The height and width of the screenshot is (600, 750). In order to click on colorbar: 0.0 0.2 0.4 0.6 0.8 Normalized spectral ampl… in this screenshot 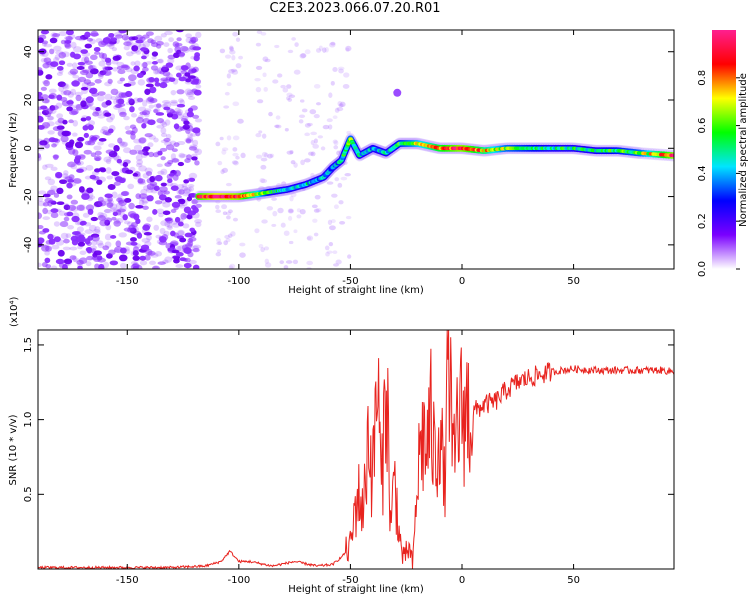, I will do `click(723, 153)`.